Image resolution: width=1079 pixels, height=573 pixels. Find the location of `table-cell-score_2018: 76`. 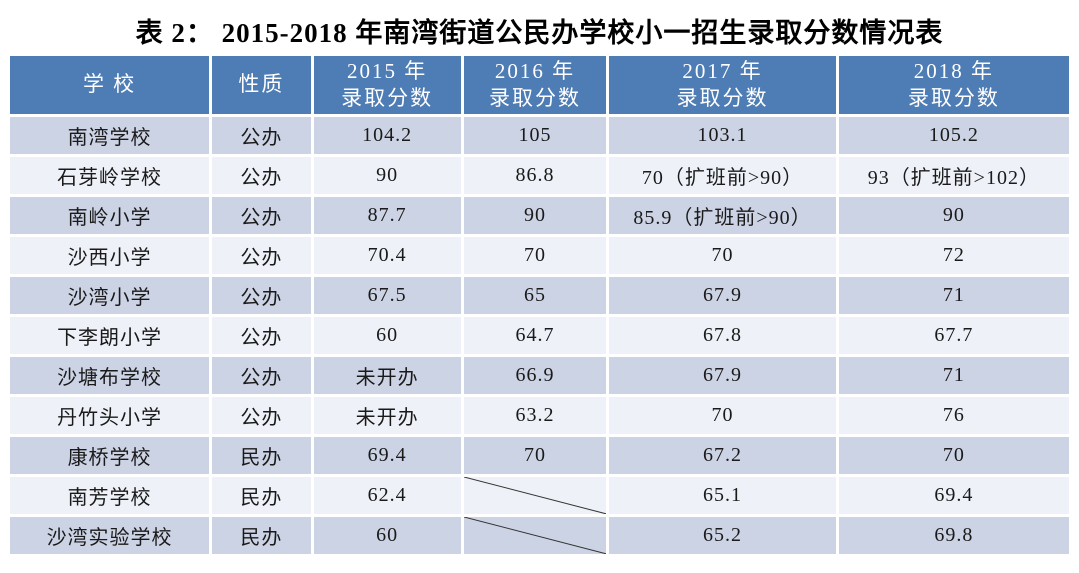

table-cell-score_2018: 76 is located at coordinates (953, 415).